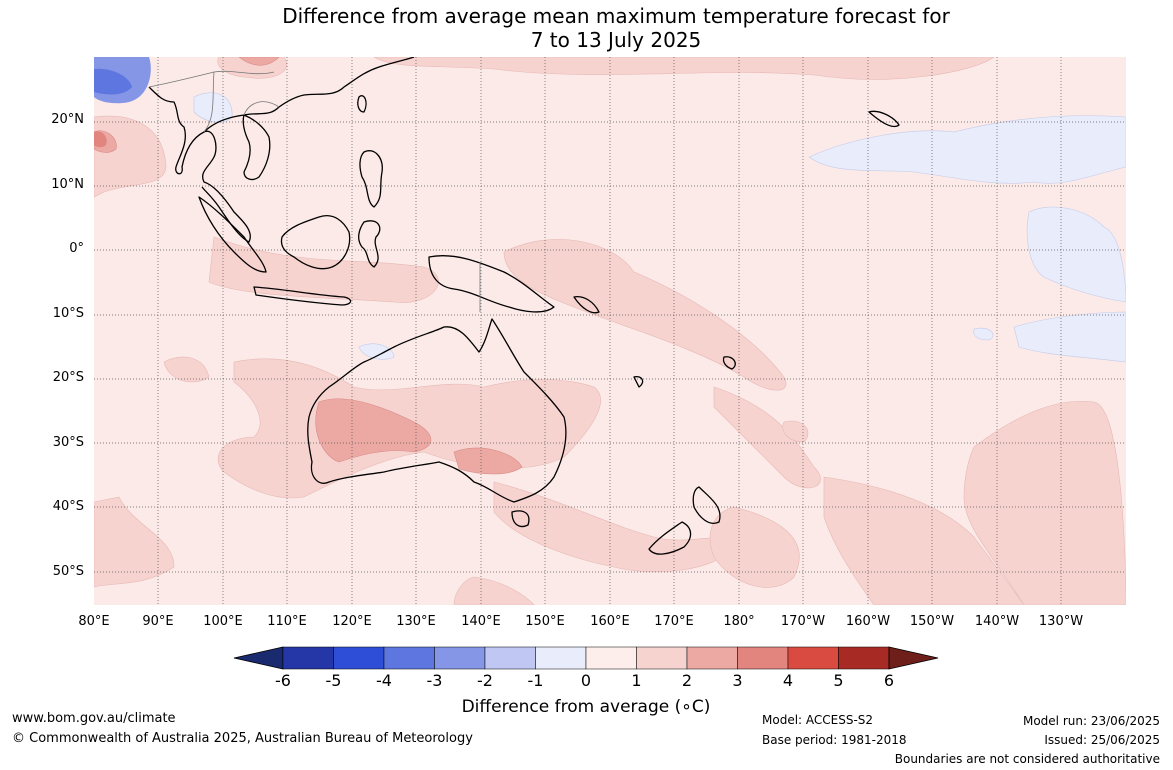  Describe the element at coordinates (314, 191) in the screenshot. I see `country-borders` at that location.